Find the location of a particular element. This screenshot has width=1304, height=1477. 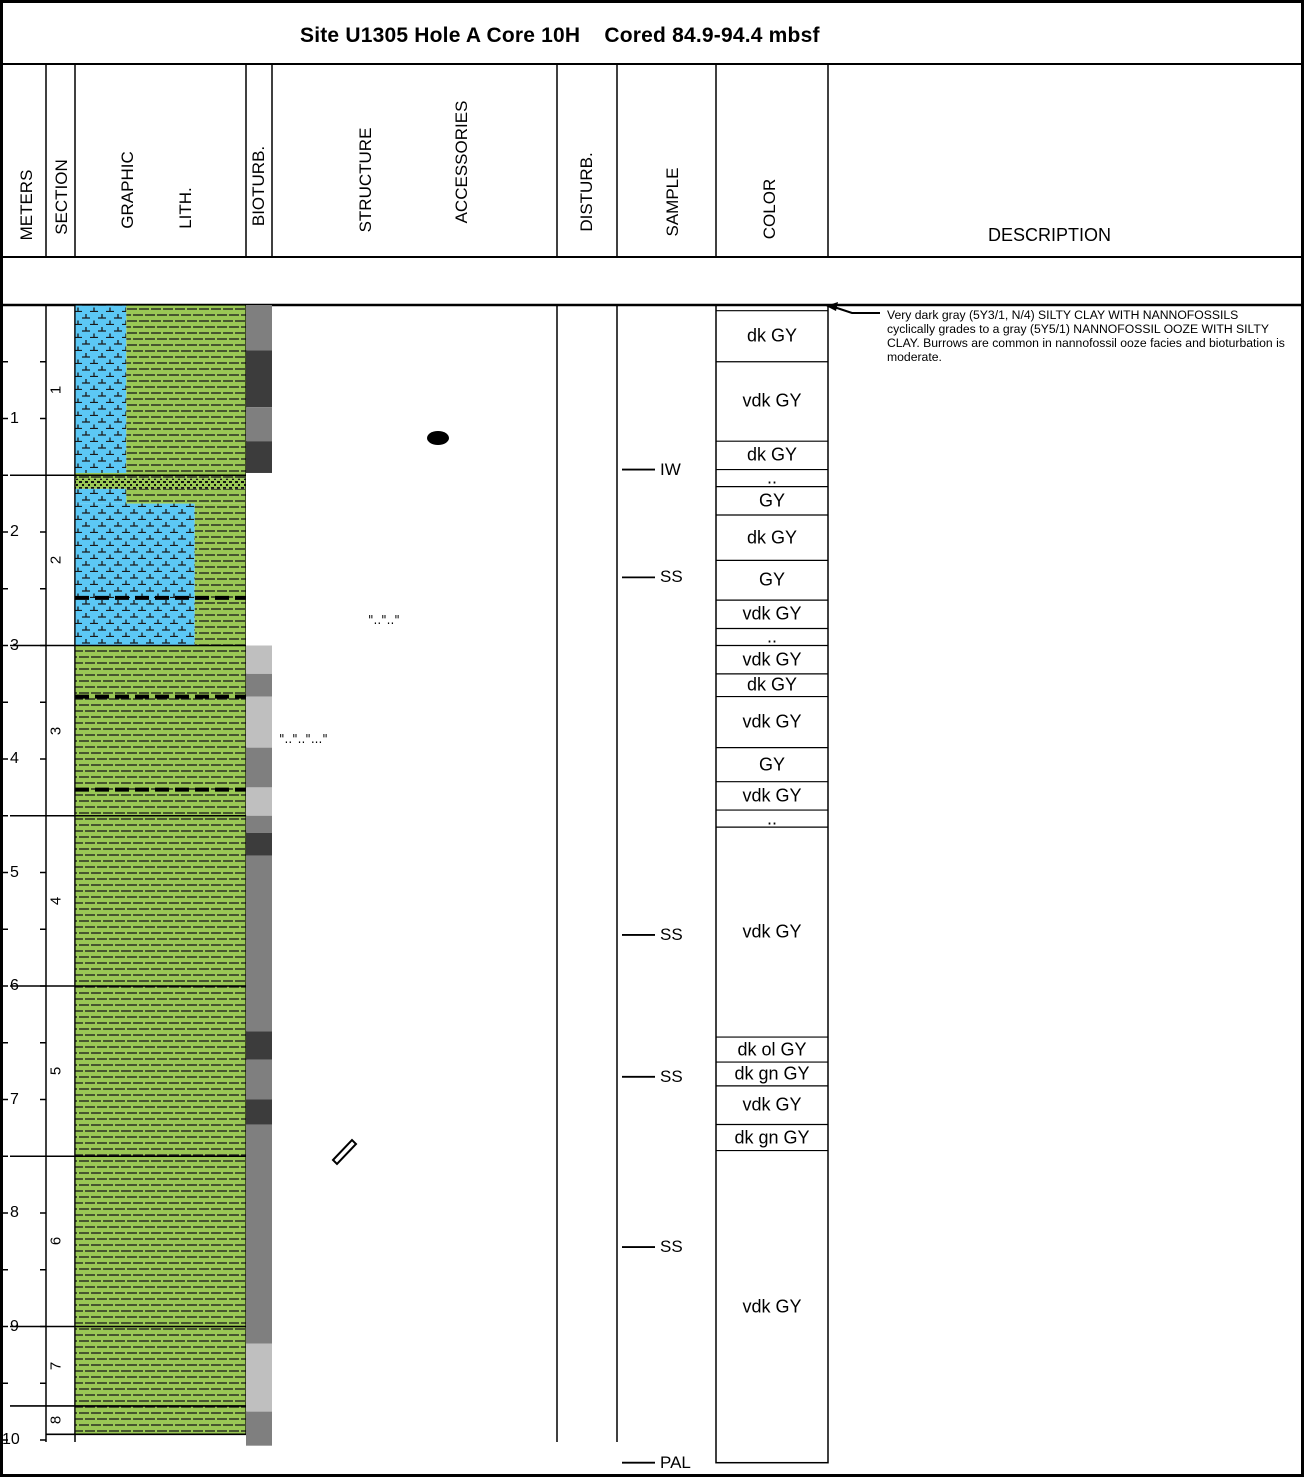

section-label: 5 is located at coordinates (56, 1071).